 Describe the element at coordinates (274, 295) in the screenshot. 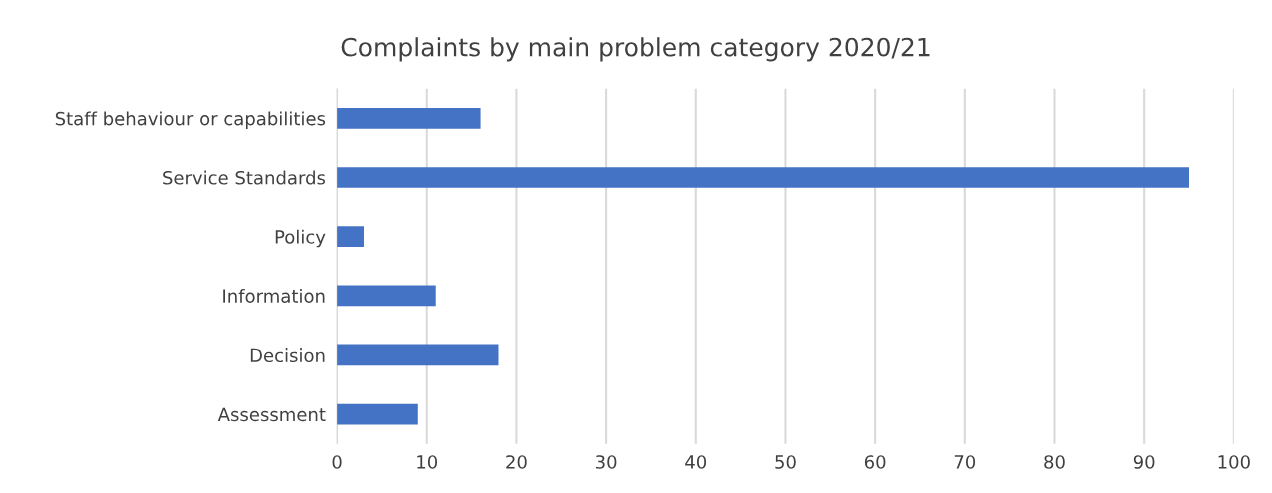

I see `y-tick-label: Information` at that location.